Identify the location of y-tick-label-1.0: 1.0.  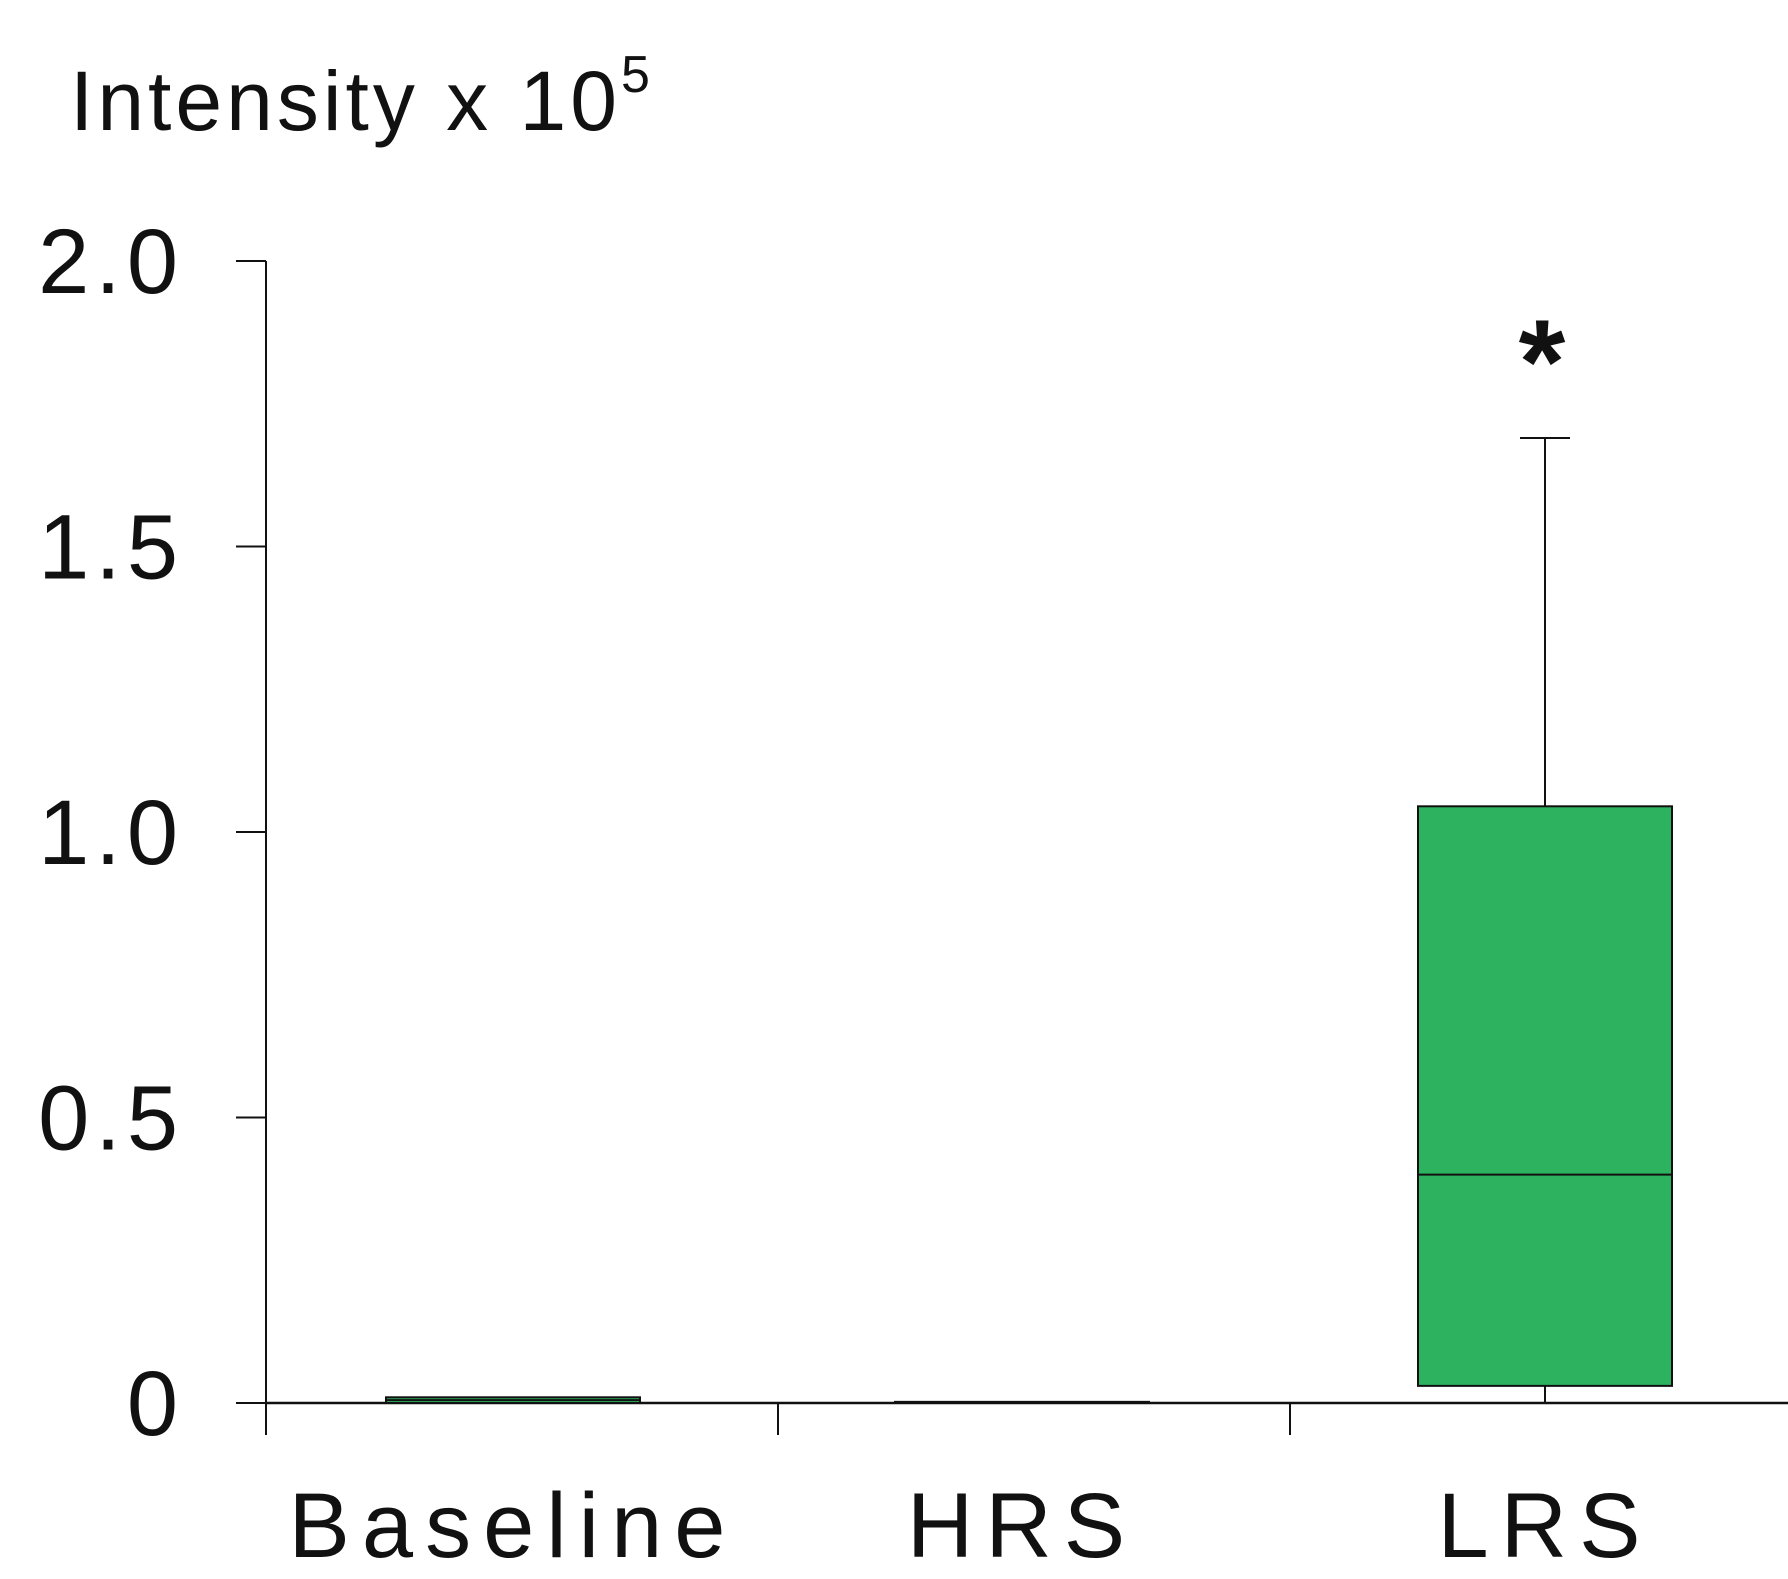
(111, 833).